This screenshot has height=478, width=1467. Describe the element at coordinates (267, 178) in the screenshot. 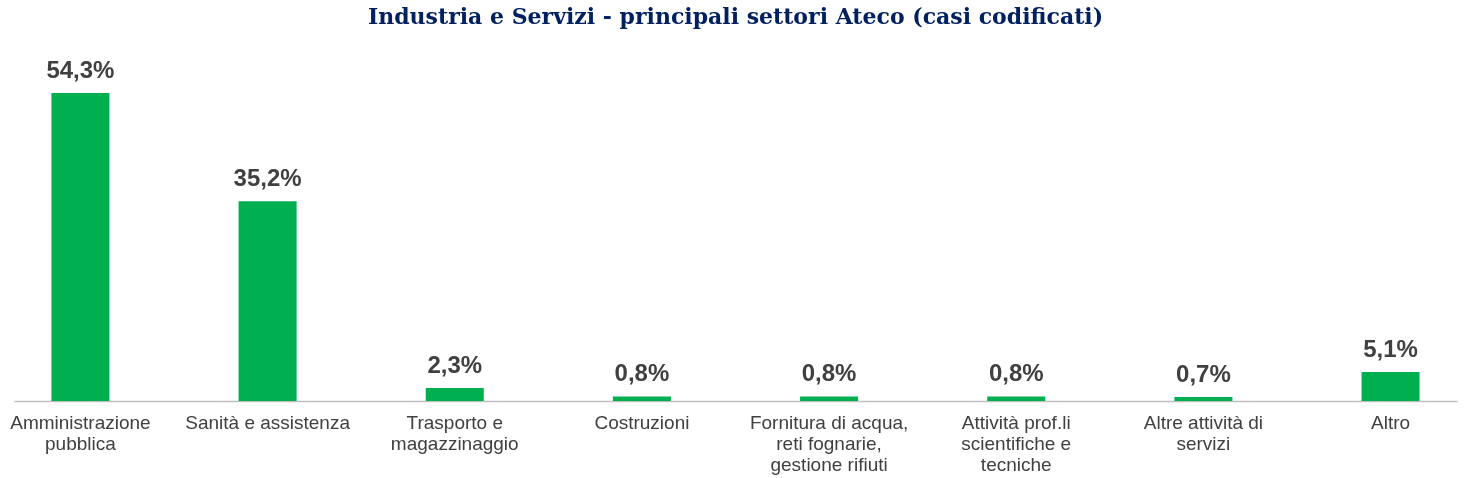

I see `data-label: 35,2%` at that location.